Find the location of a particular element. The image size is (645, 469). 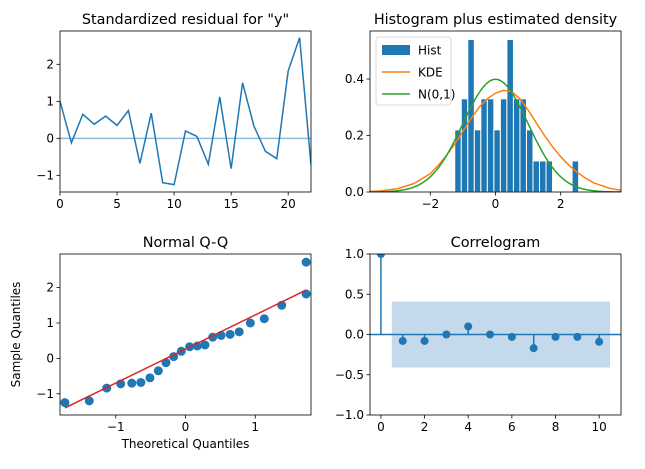

normal-density-line is located at coordinates (495, 135).